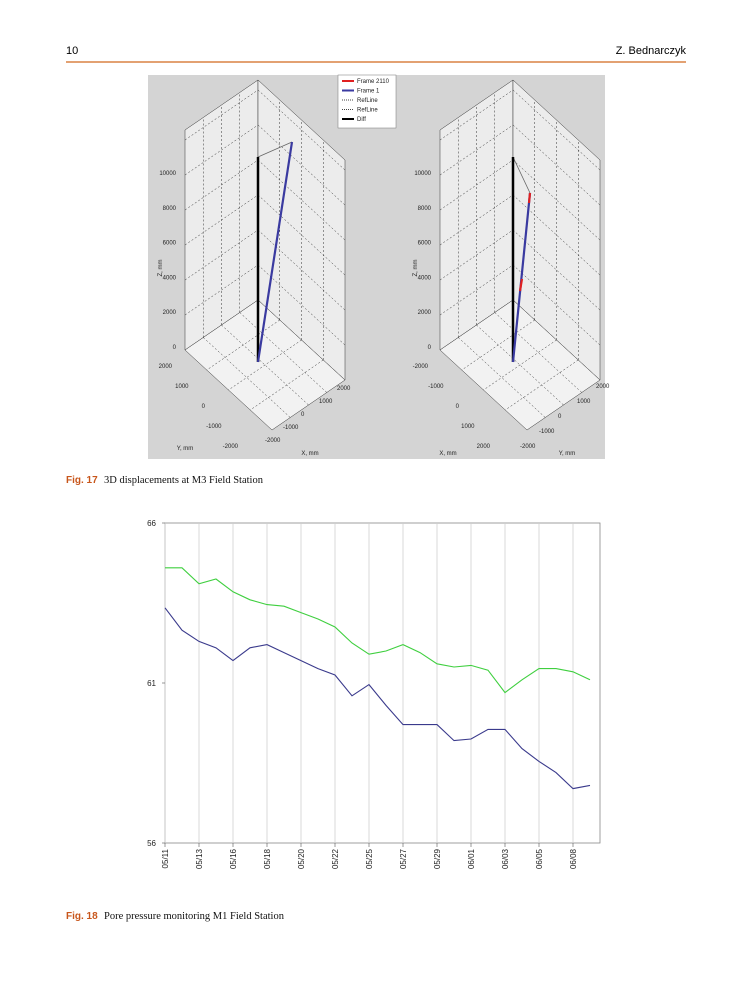 Image resolution: width=752 pixels, height=1000 pixels. Describe the element at coordinates (361, 120) in the screenshot. I see `legend-label: Diff` at that location.